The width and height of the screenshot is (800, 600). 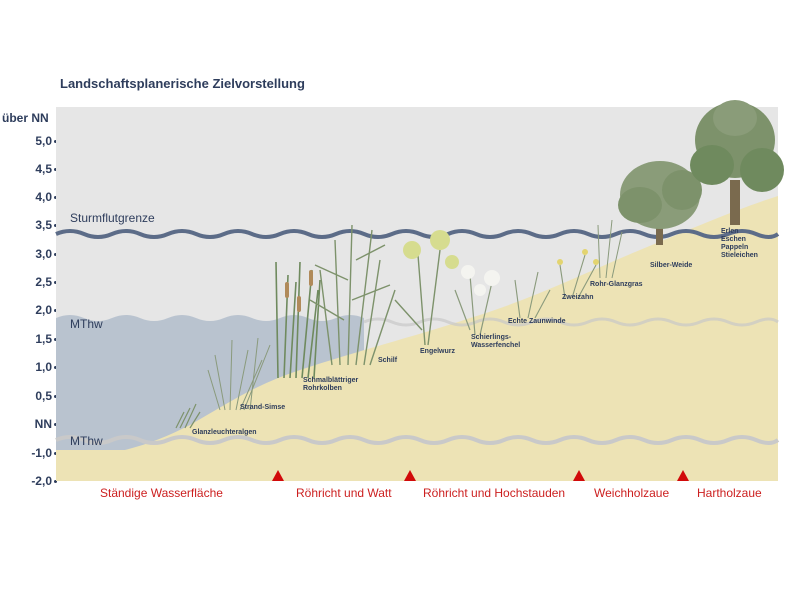 What do you see at coordinates (426, 288) in the screenshot?
I see `engelwurz-plant` at bounding box center [426, 288].